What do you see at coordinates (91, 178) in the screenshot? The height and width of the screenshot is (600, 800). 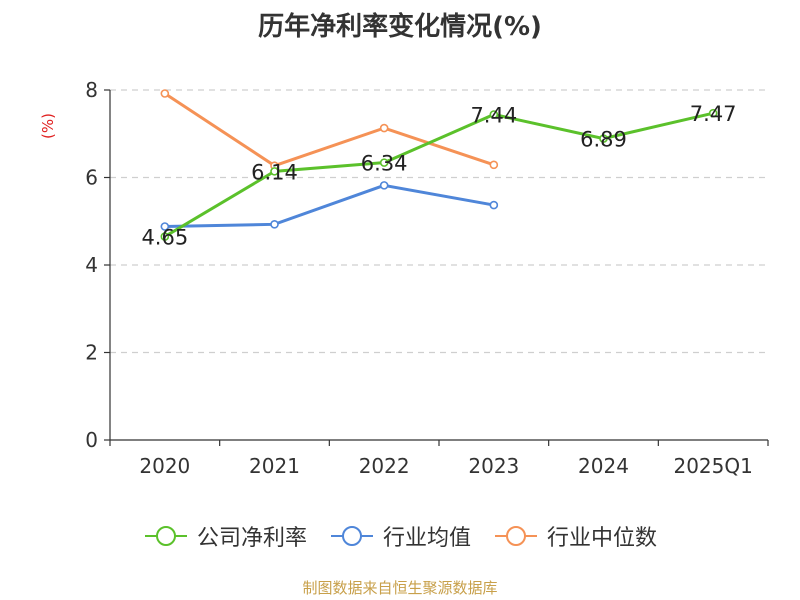 I see `y-tick-label-3: 6` at bounding box center [91, 178].